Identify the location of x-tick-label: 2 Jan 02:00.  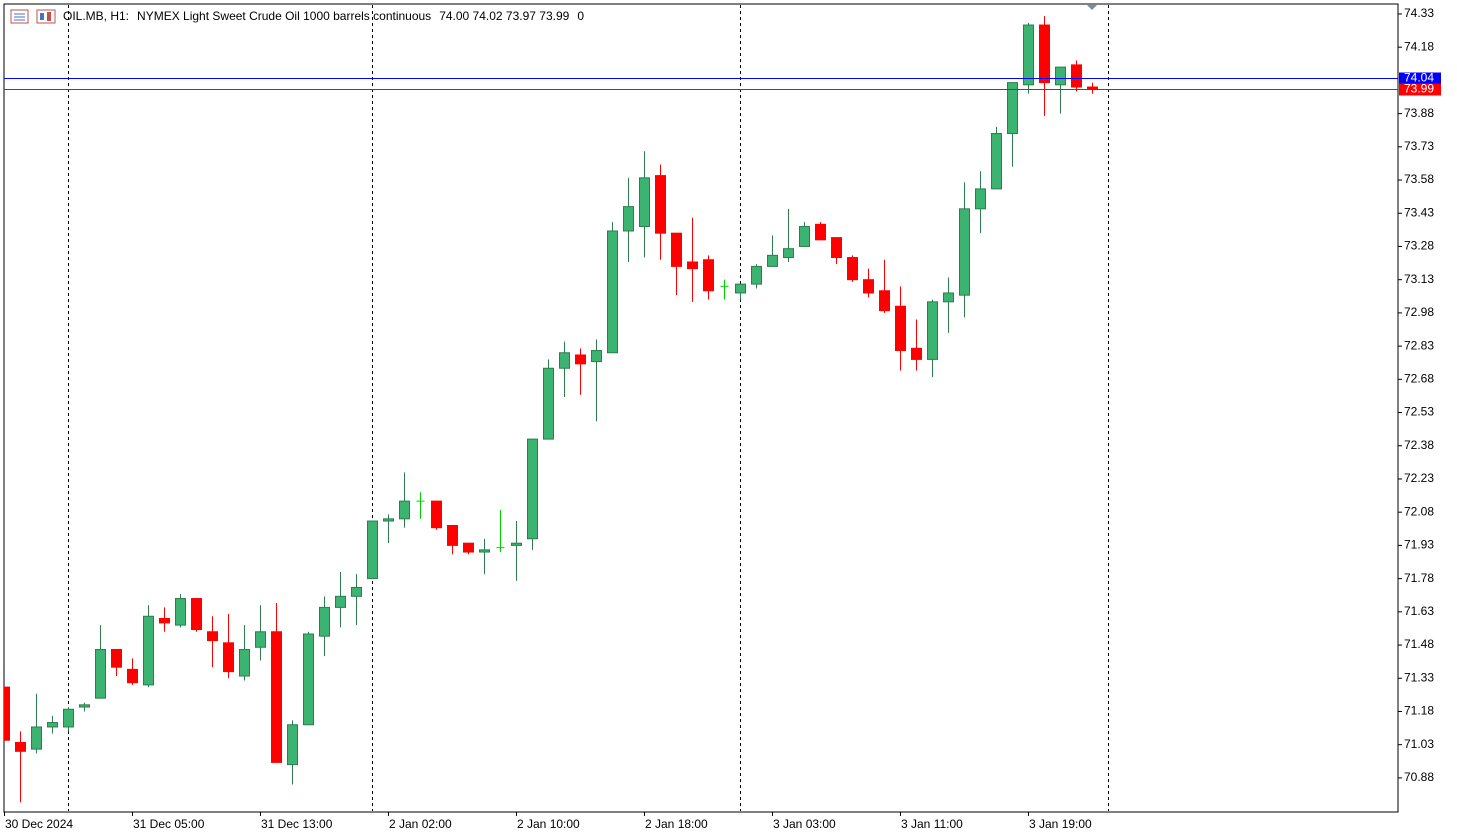
(420, 824).